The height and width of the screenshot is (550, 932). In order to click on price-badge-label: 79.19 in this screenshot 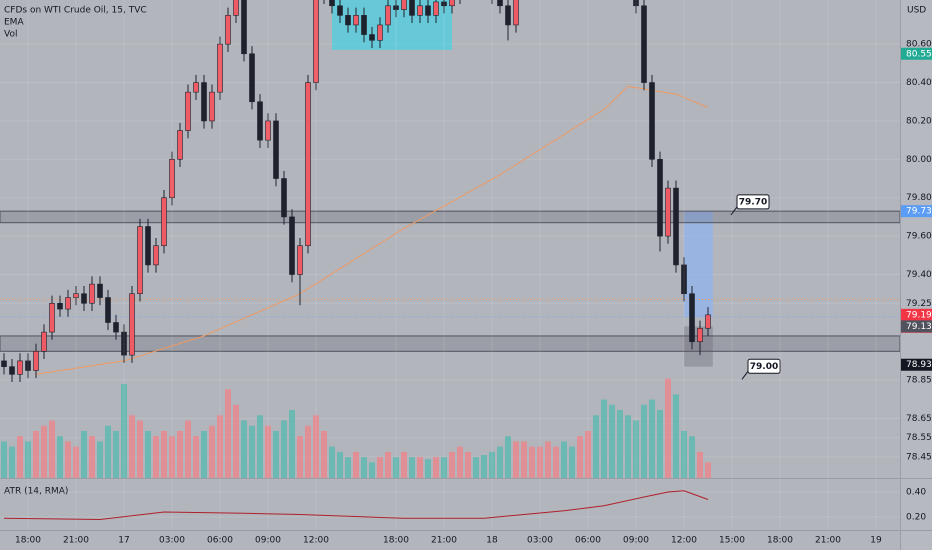, I will do `click(919, 315)`.